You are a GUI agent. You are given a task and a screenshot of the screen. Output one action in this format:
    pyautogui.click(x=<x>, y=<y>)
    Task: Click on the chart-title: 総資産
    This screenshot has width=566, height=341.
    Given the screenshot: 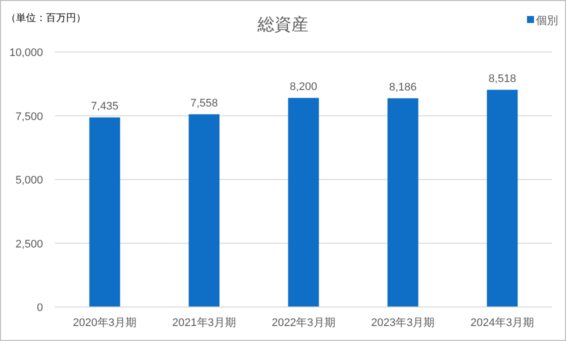 What is the action you would take?
    pyautogui.click(x=282, y=24)
    